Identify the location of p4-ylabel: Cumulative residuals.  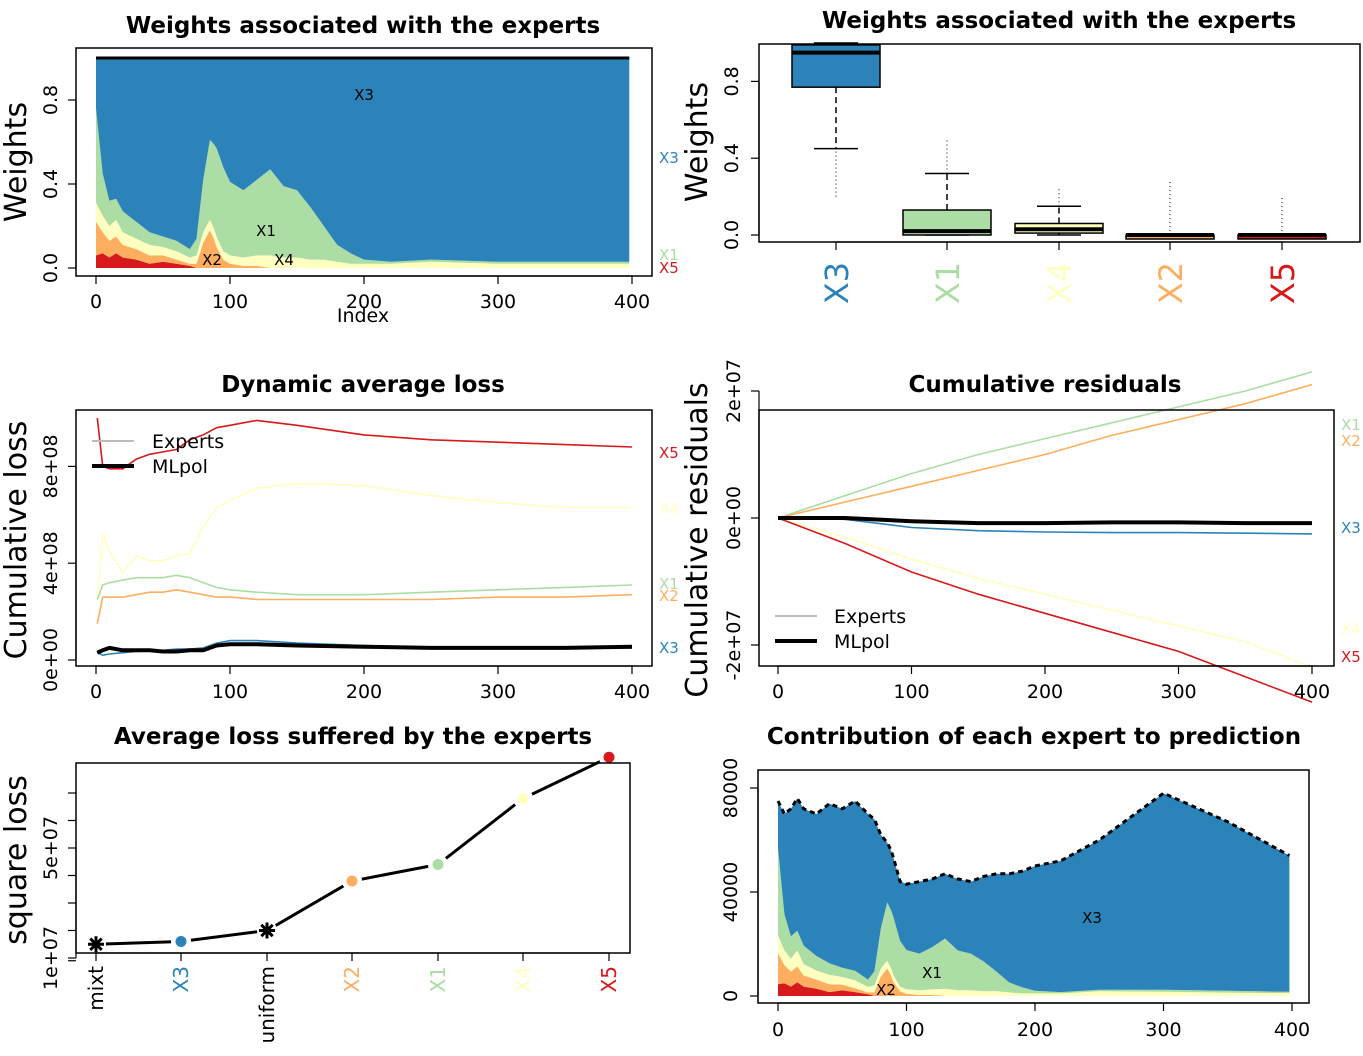
(697, 539).